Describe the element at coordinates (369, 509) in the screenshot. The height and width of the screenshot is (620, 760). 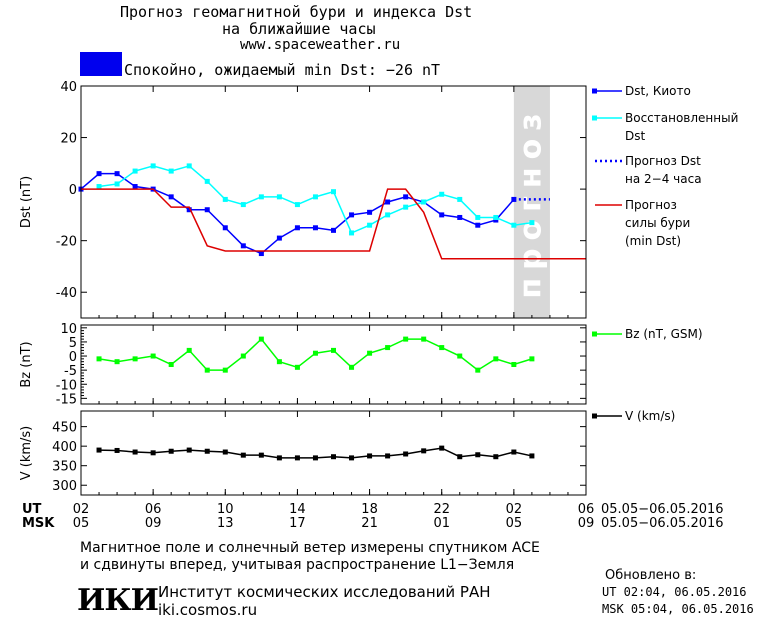
I see `x-tick-label-ut: 18` at that location.